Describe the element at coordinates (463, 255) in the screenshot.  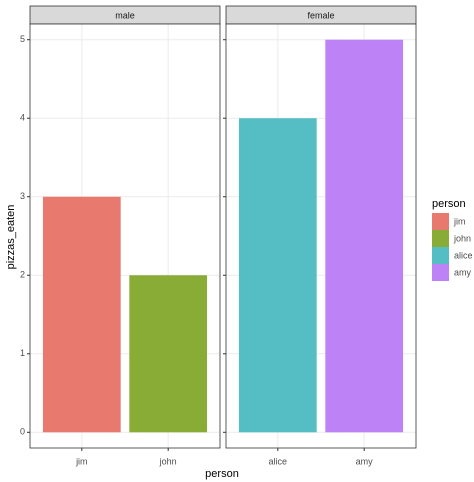
I see `legend-label: alice` at that location.